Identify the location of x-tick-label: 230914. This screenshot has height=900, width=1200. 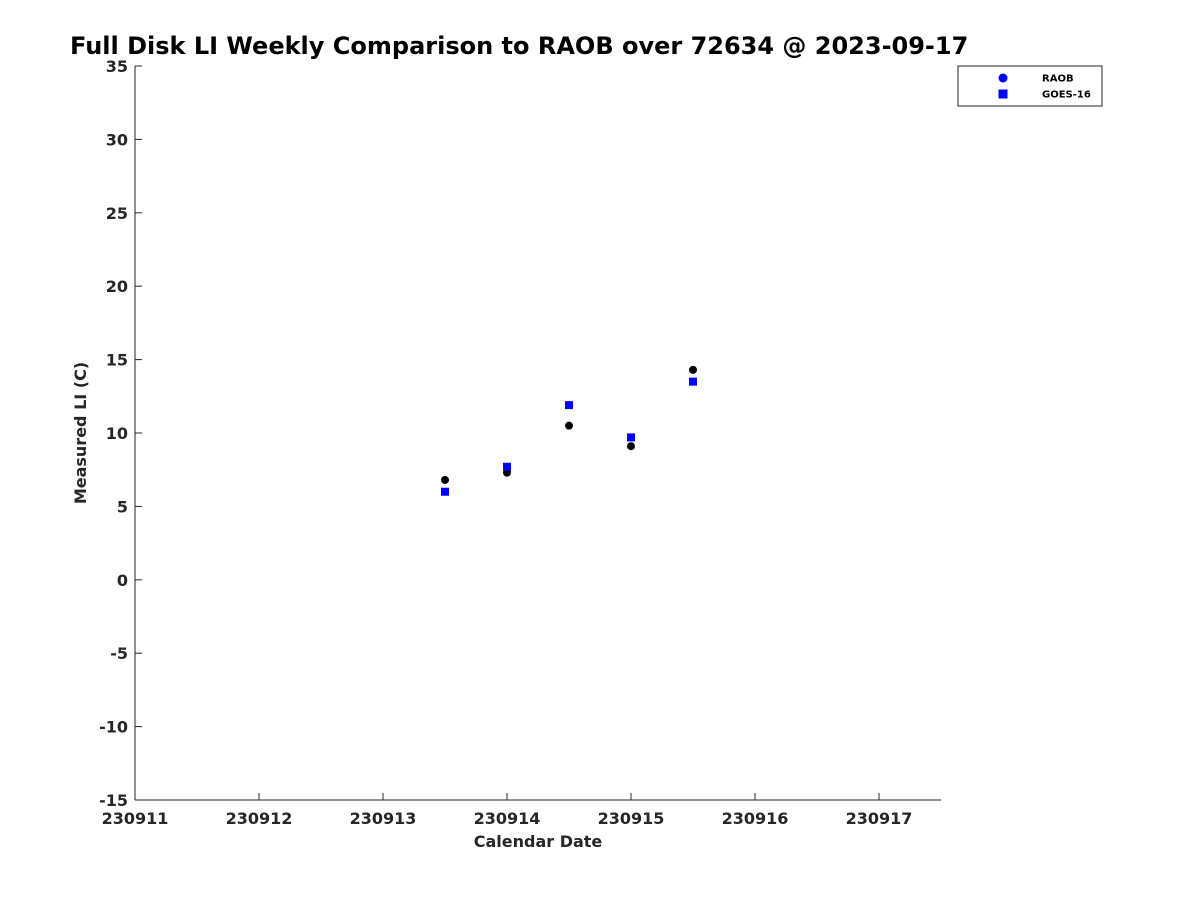
(507, 818).